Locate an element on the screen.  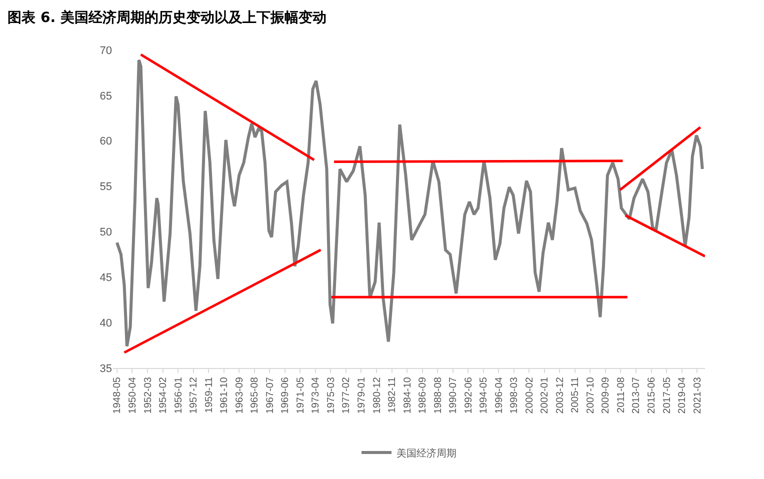
y-tick-label: 50 is located at coordinates (106, 232).